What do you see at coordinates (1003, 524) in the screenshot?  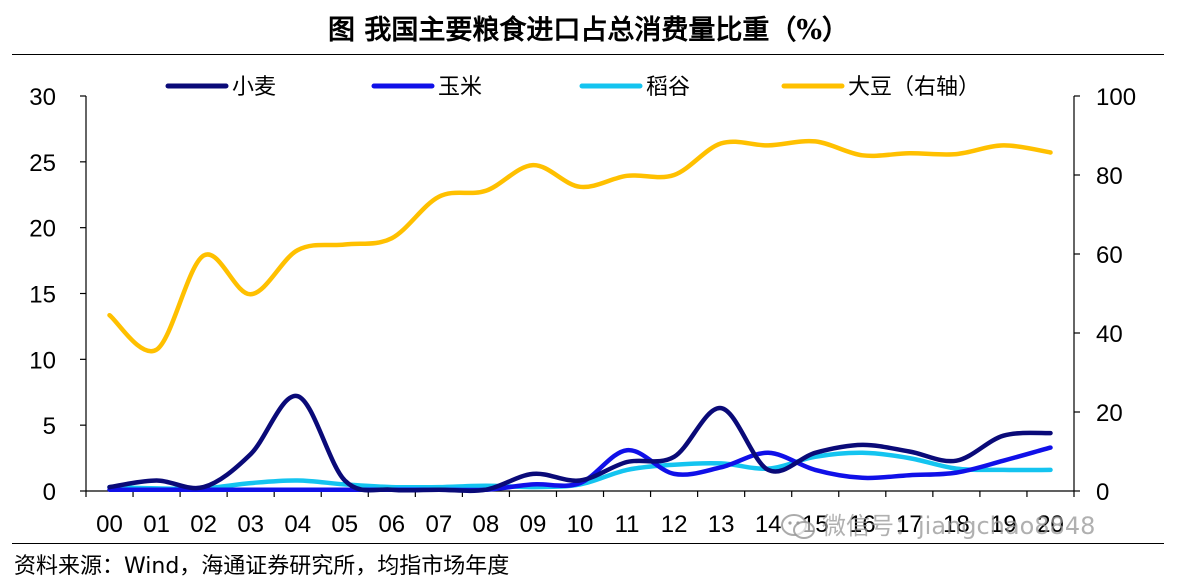 I see `x-tick-label: 19` at bounding box center [1003, 524].